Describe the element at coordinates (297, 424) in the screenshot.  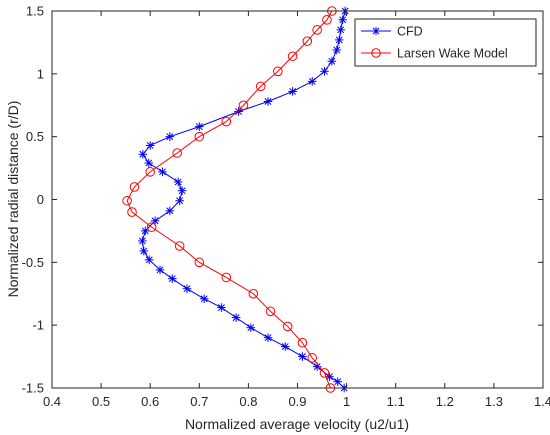
I see `x-axis-label: Normalized average velocity (u2/u1)` at that location.